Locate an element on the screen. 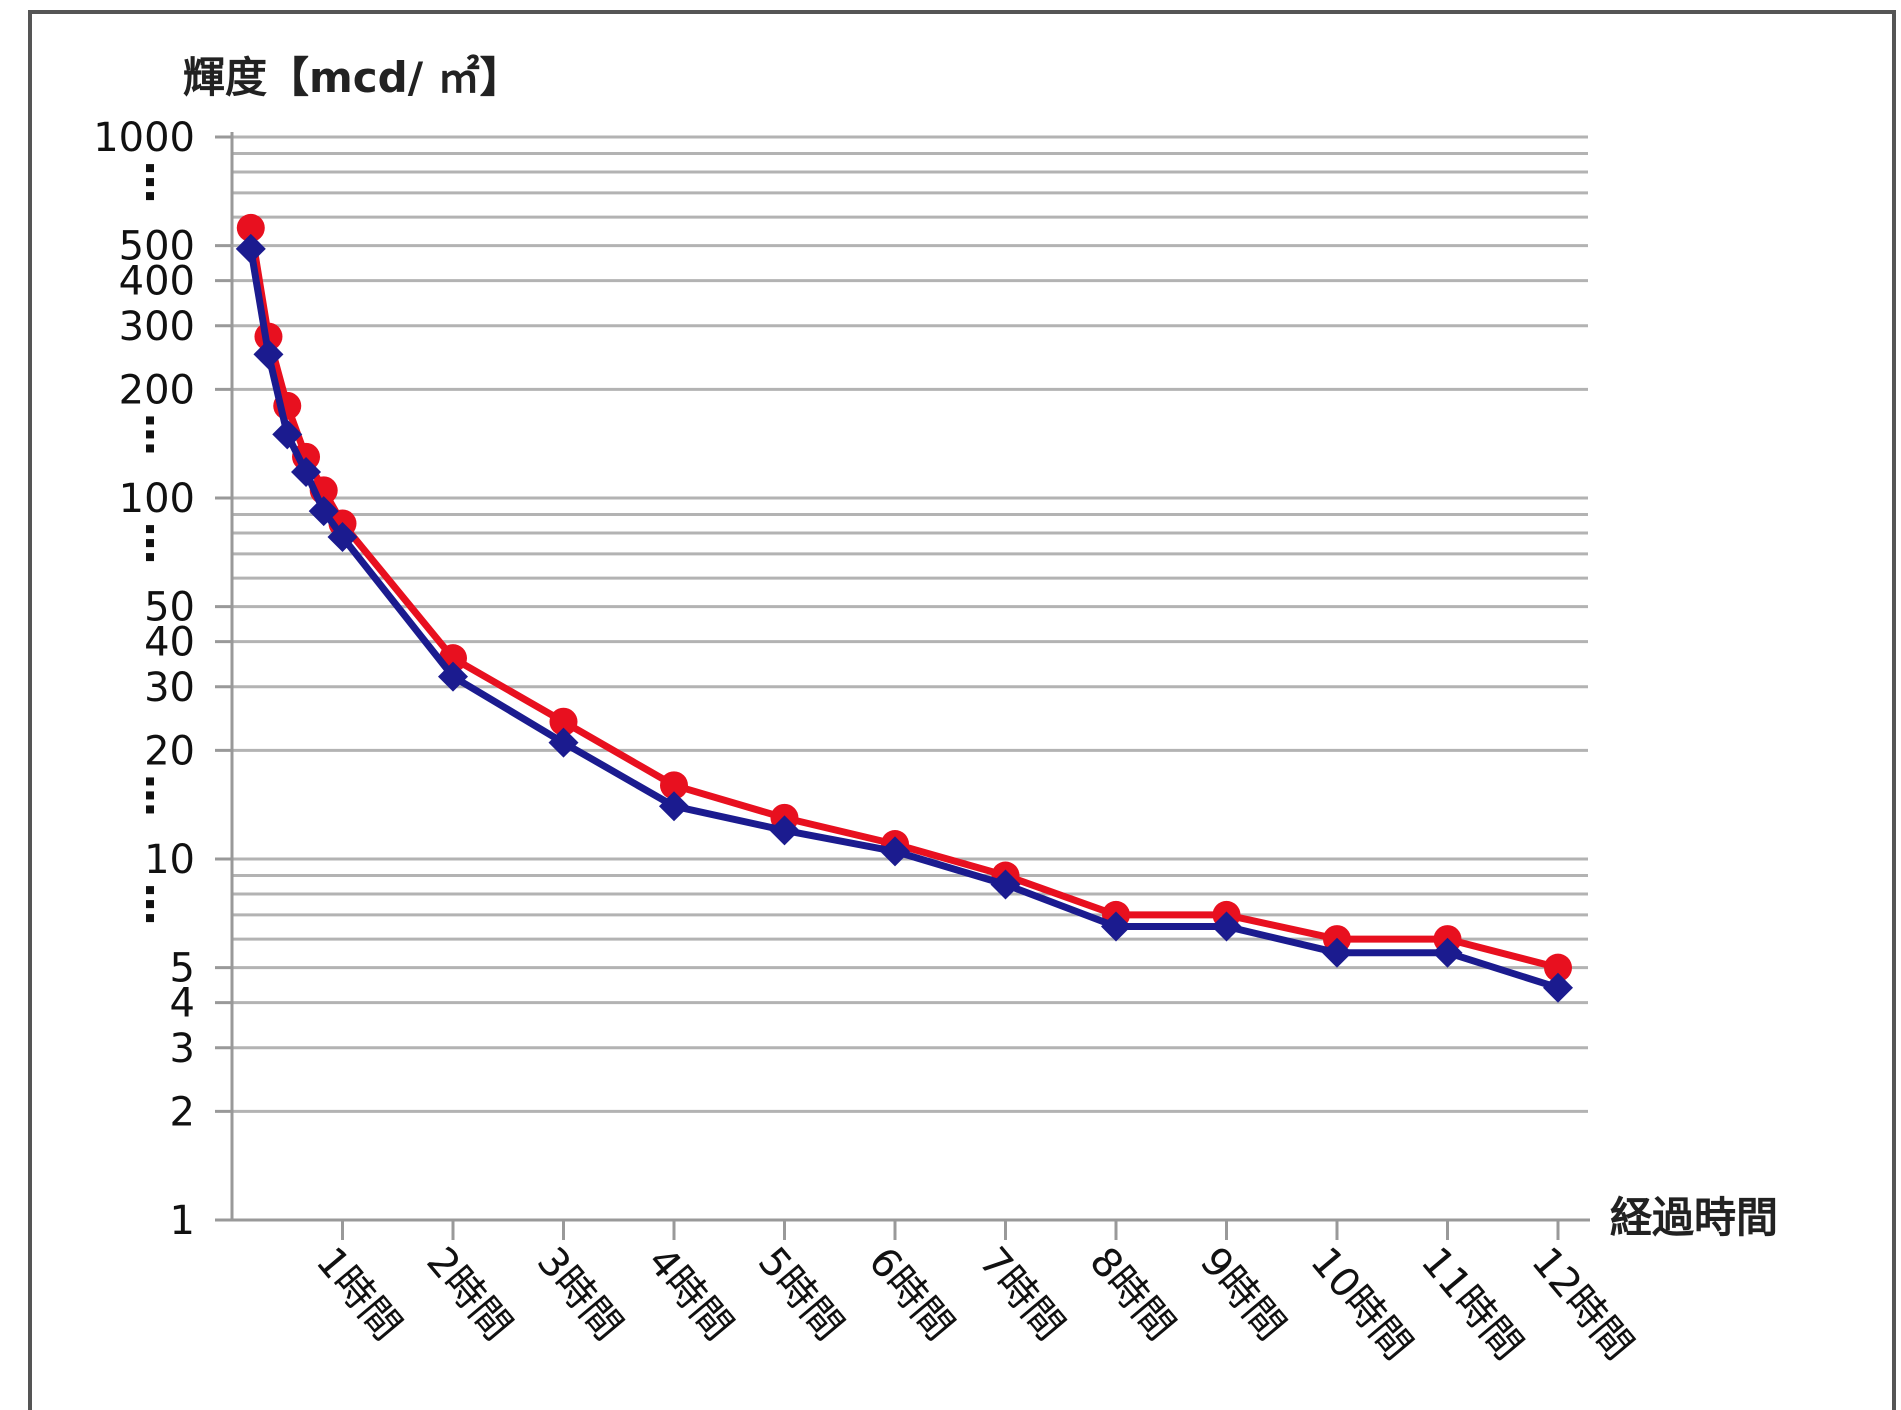 This screenshot has width=1901, height=1410. x-tick-label: 3時間 is located at coordinates (579, 1294).